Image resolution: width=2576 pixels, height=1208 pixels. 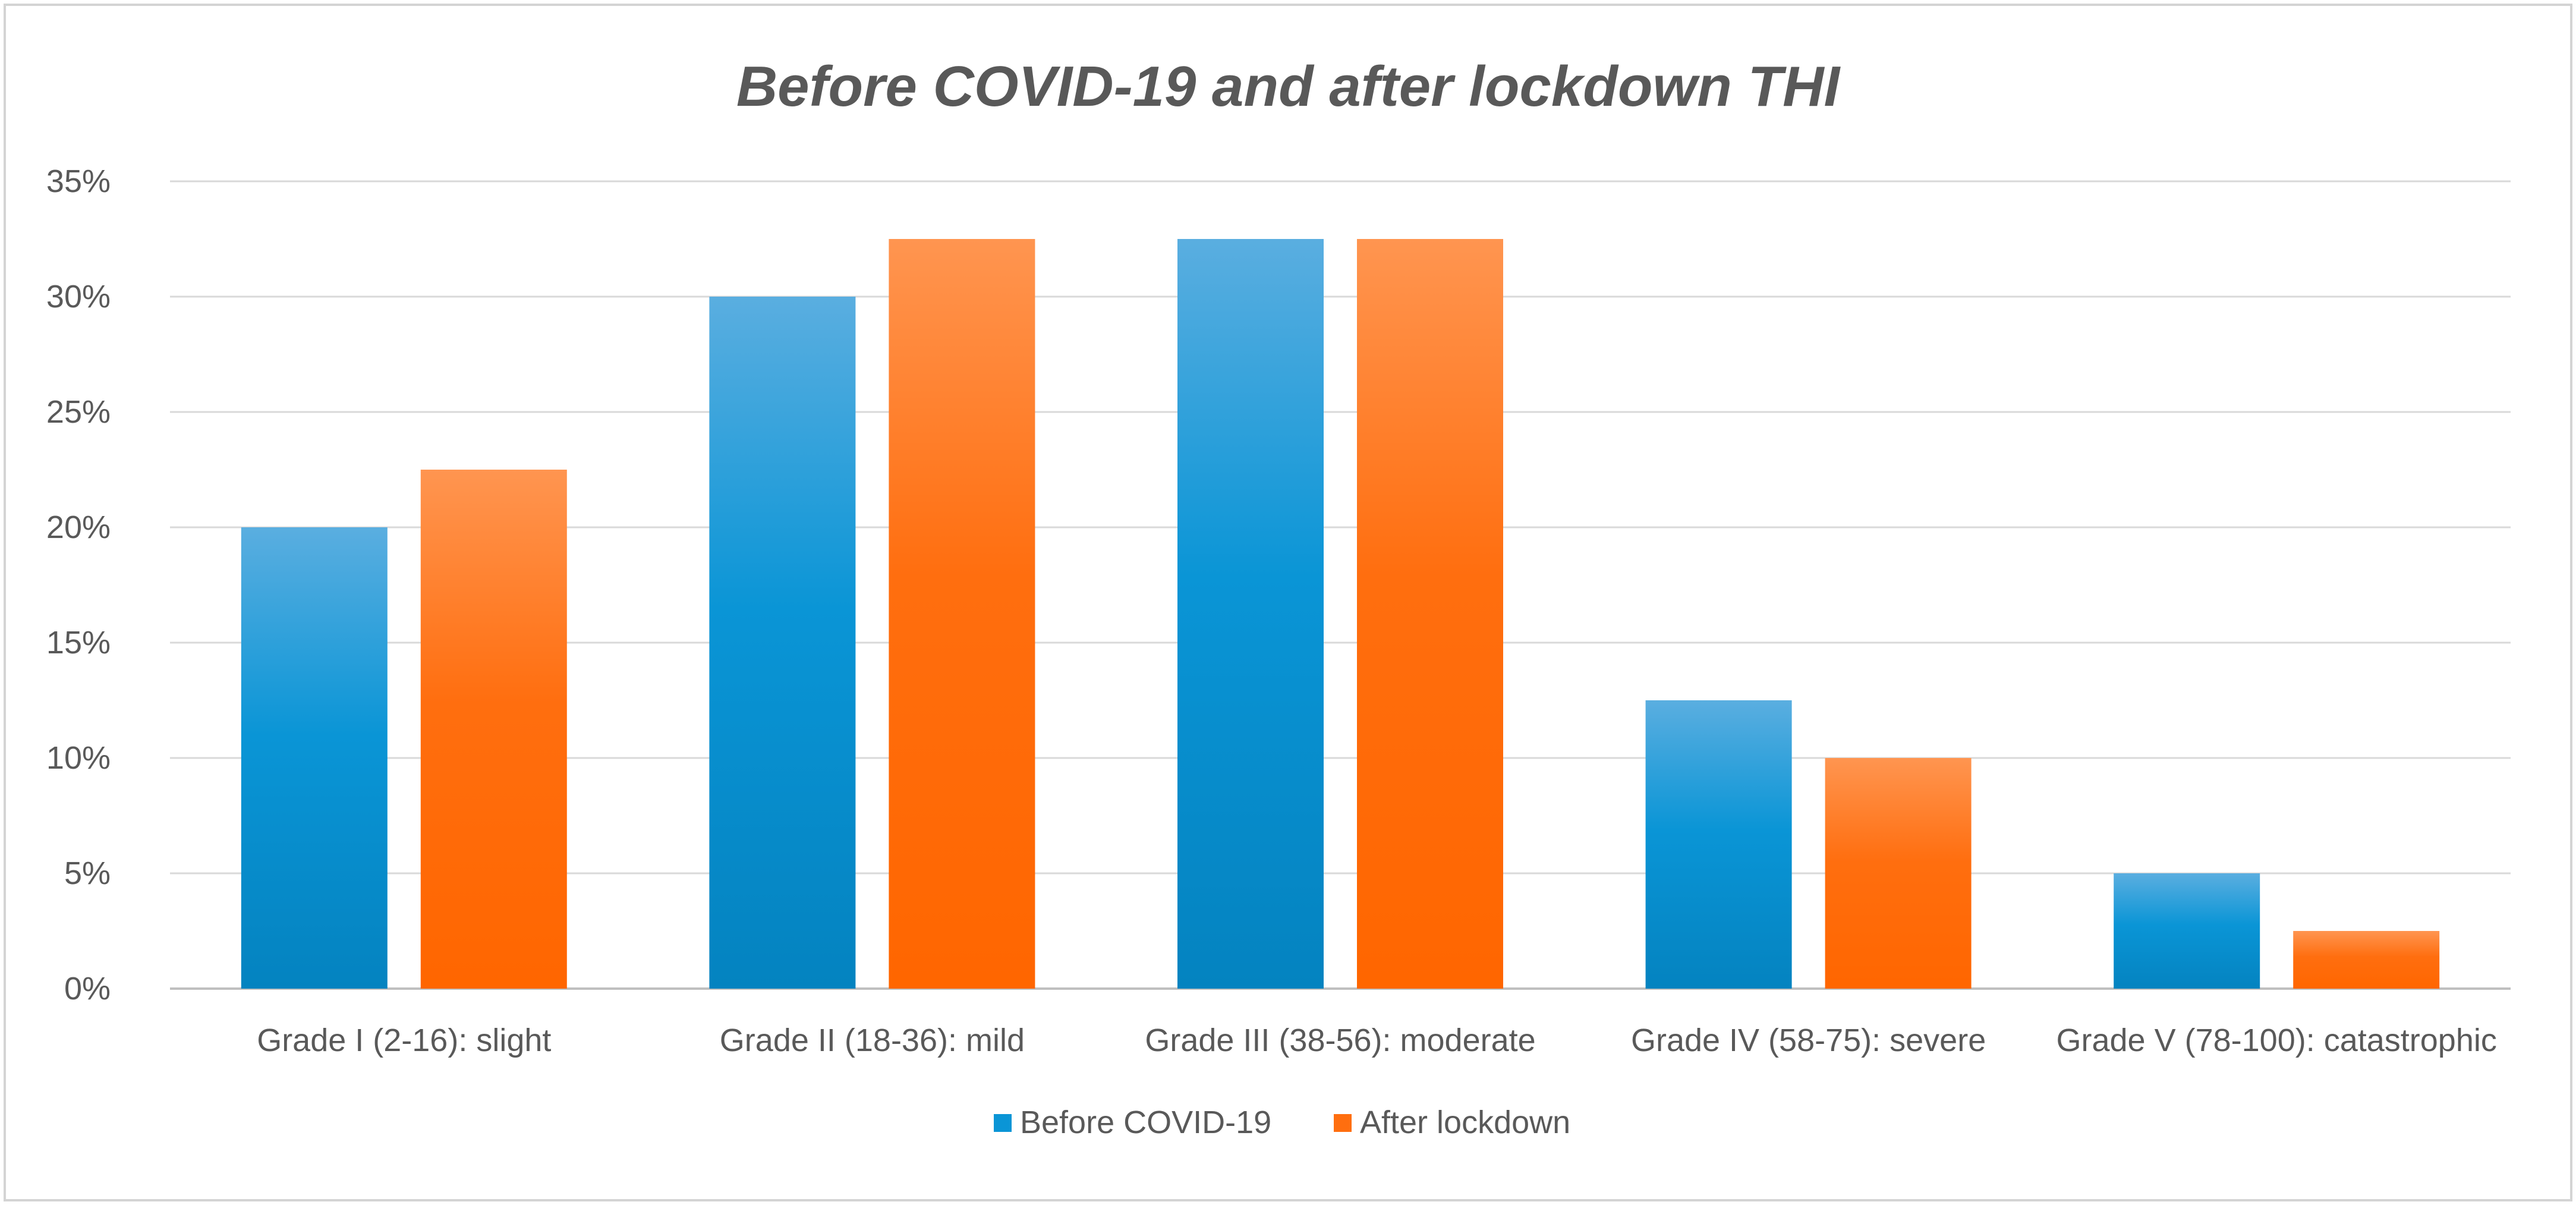 What do you see at coordinates (78, 297) in the screenshot?
I see `y-tick-label: 30%` at bounding box center [78, 297].